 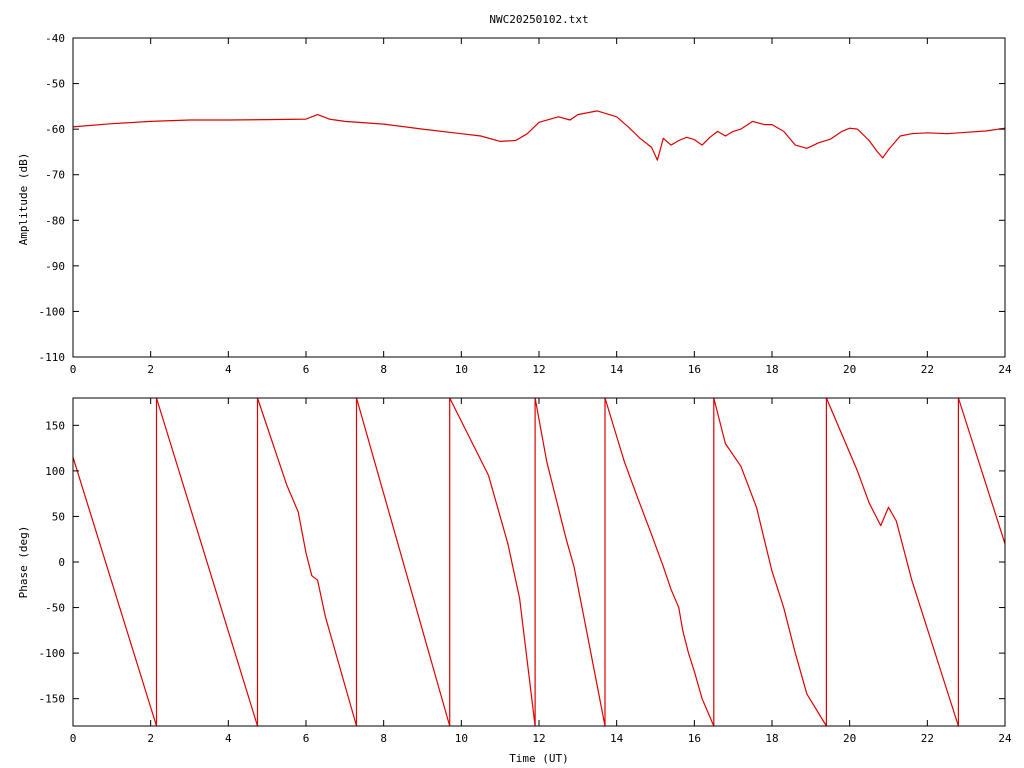 I want to click on y-tick-label: 100, so click(x=55, y=471).